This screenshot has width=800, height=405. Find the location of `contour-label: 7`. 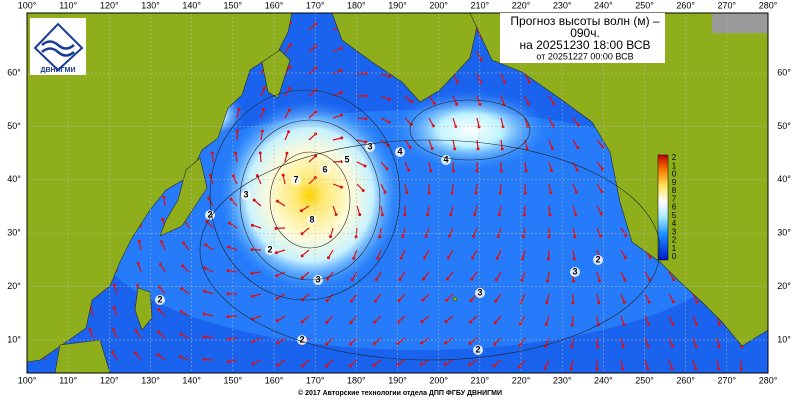

contour-label: 7 is located at coordinates (295, 179).